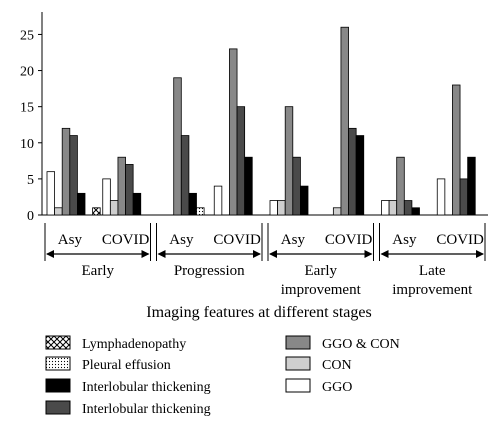 This screenshot has width=500, height=443. I want to click on legend-label: CON, so click(337, 365).